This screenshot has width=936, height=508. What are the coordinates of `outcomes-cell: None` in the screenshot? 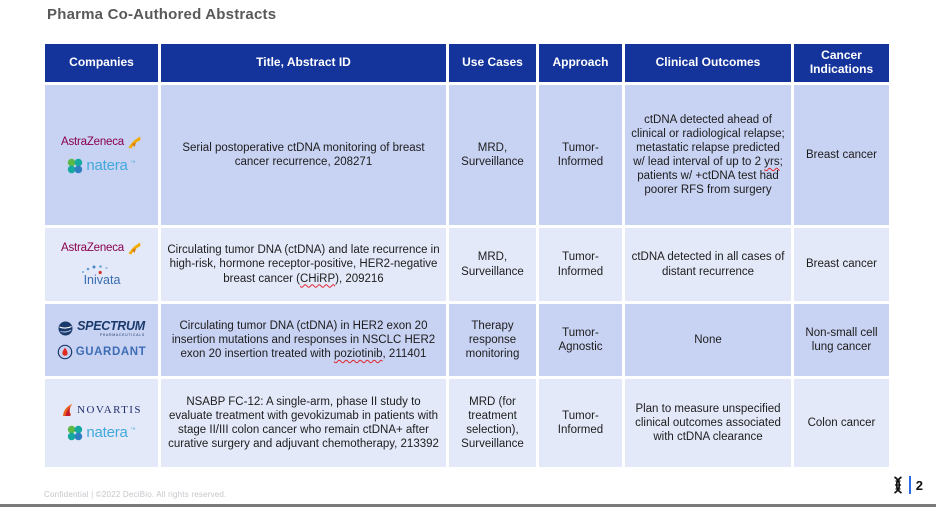 It's located at (708, 340).